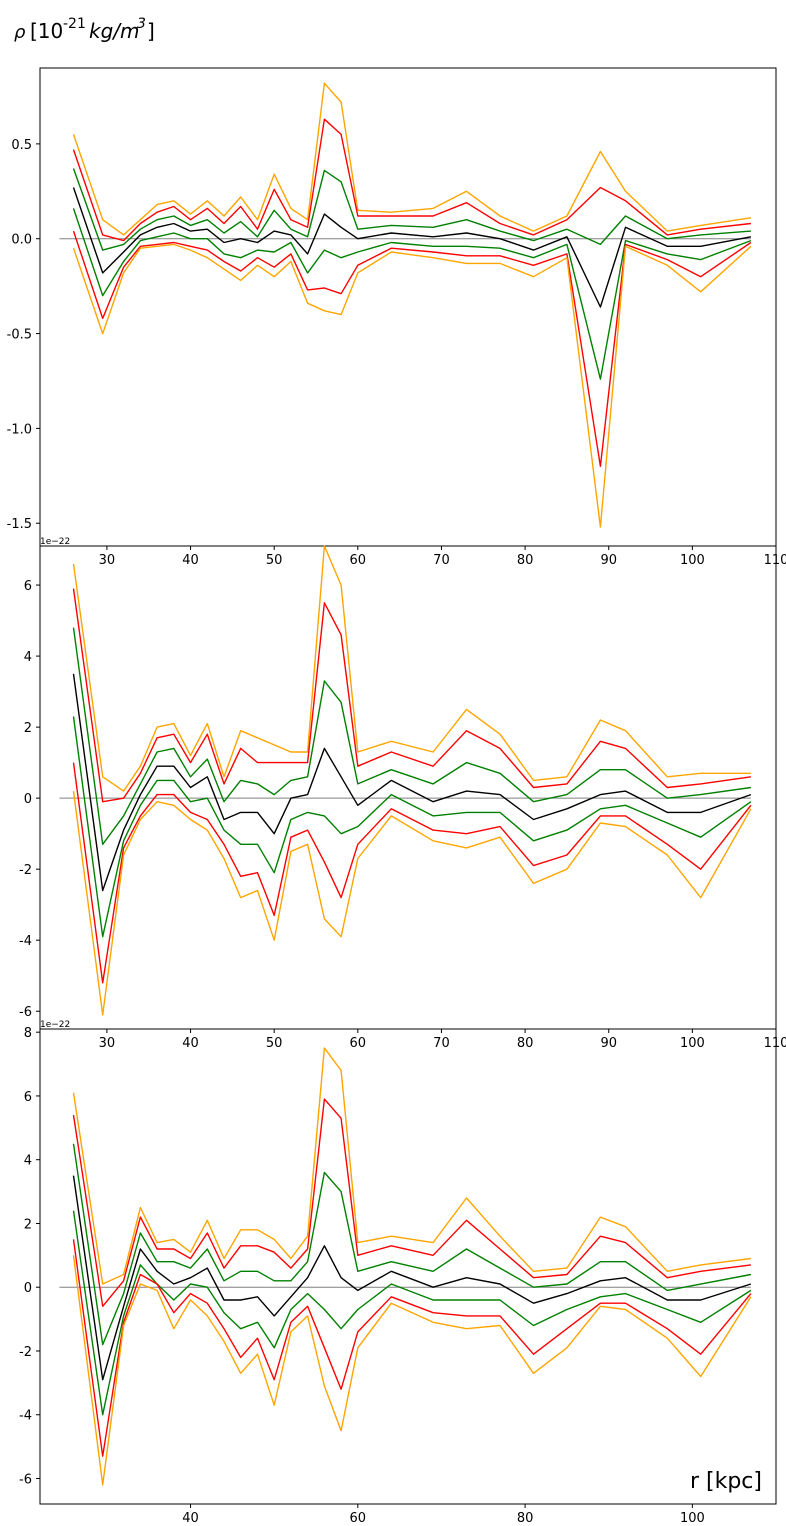  I want to click on y-tick-label: 8, so click(28, 1033).